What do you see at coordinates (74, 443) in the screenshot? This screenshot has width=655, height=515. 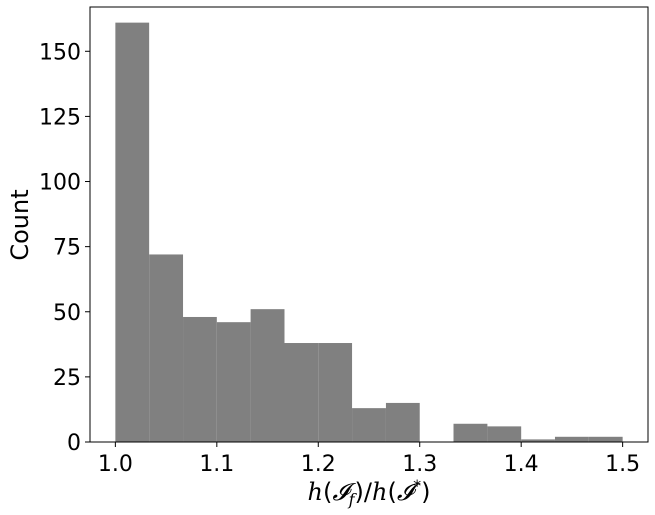 I see `y-tick-label: 0` at bounding box center [74, 443].